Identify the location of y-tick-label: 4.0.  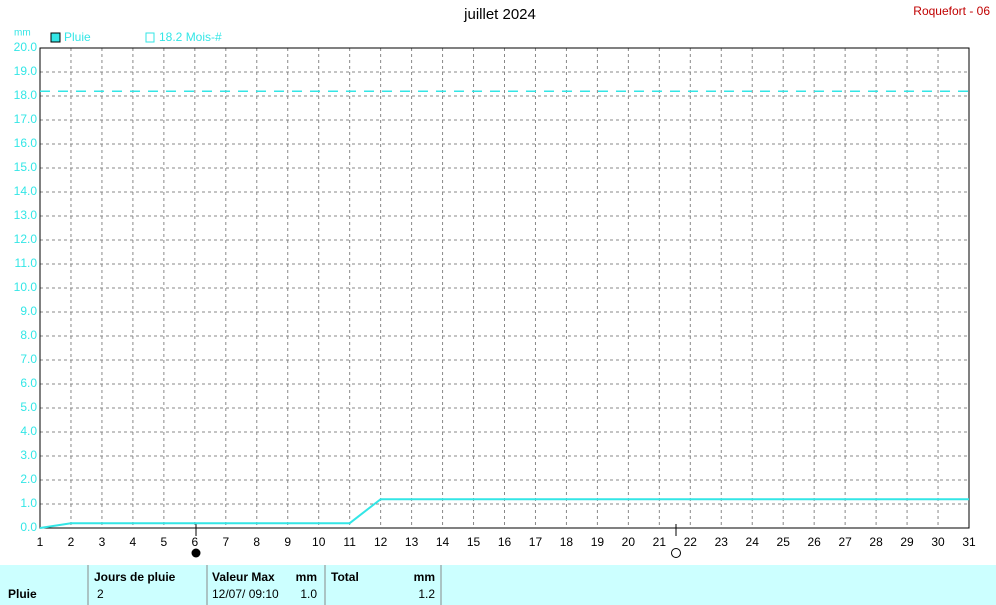
(28, 431).